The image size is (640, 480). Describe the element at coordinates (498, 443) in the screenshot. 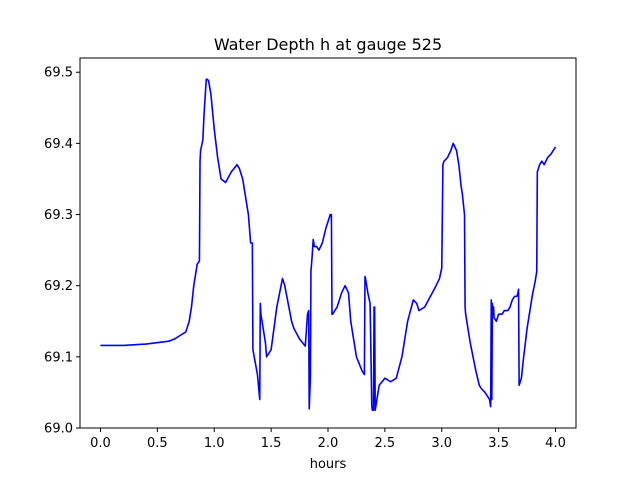

I see `x-tick-label: 3.5` at that location.